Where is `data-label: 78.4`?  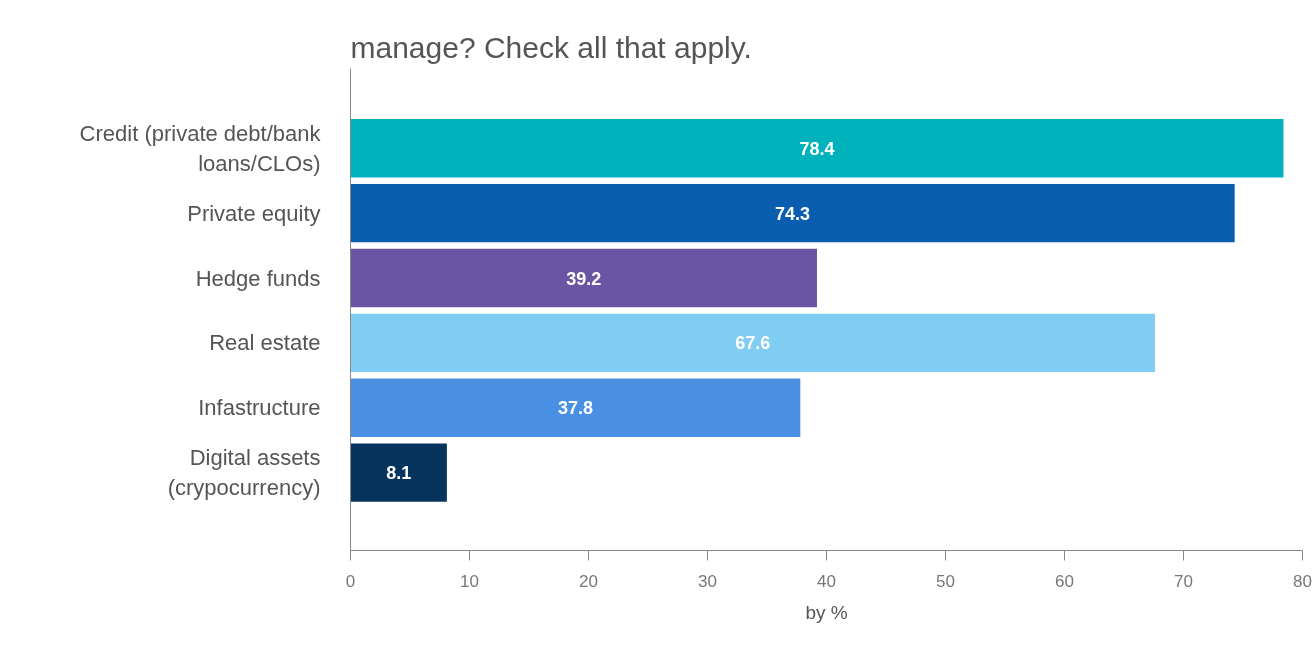 data-label: 78.4 is located at coordinates (817, 148).